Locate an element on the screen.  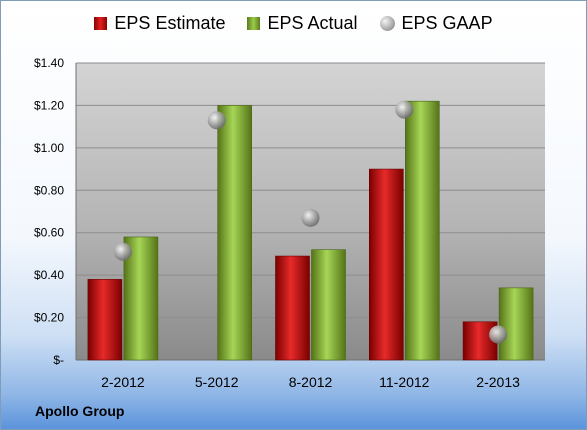
y-tick-label: $1.20 is located at coordinates (49, 105).